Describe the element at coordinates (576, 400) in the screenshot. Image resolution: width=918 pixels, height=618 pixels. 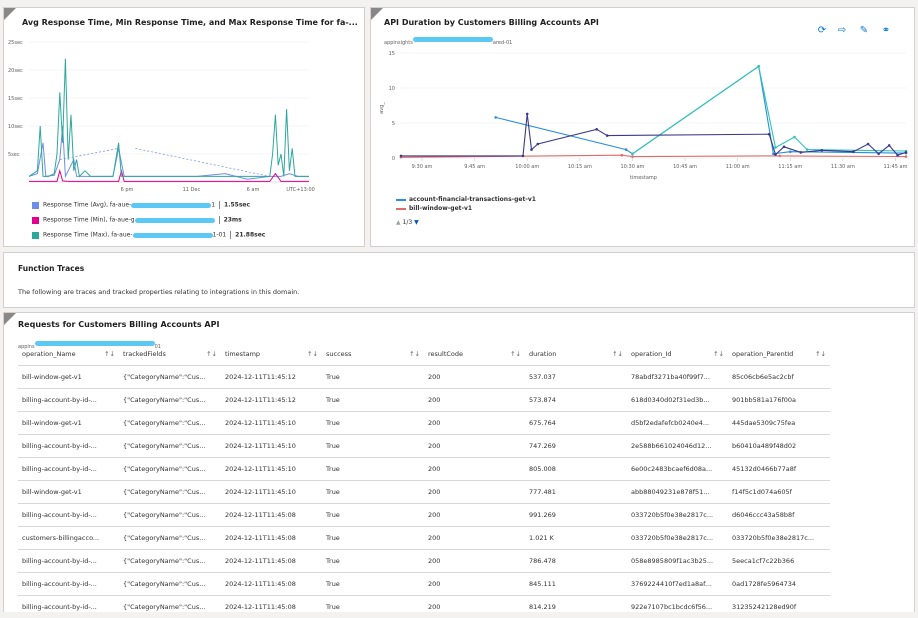
I see `cell-duration: 573.874` at that location.